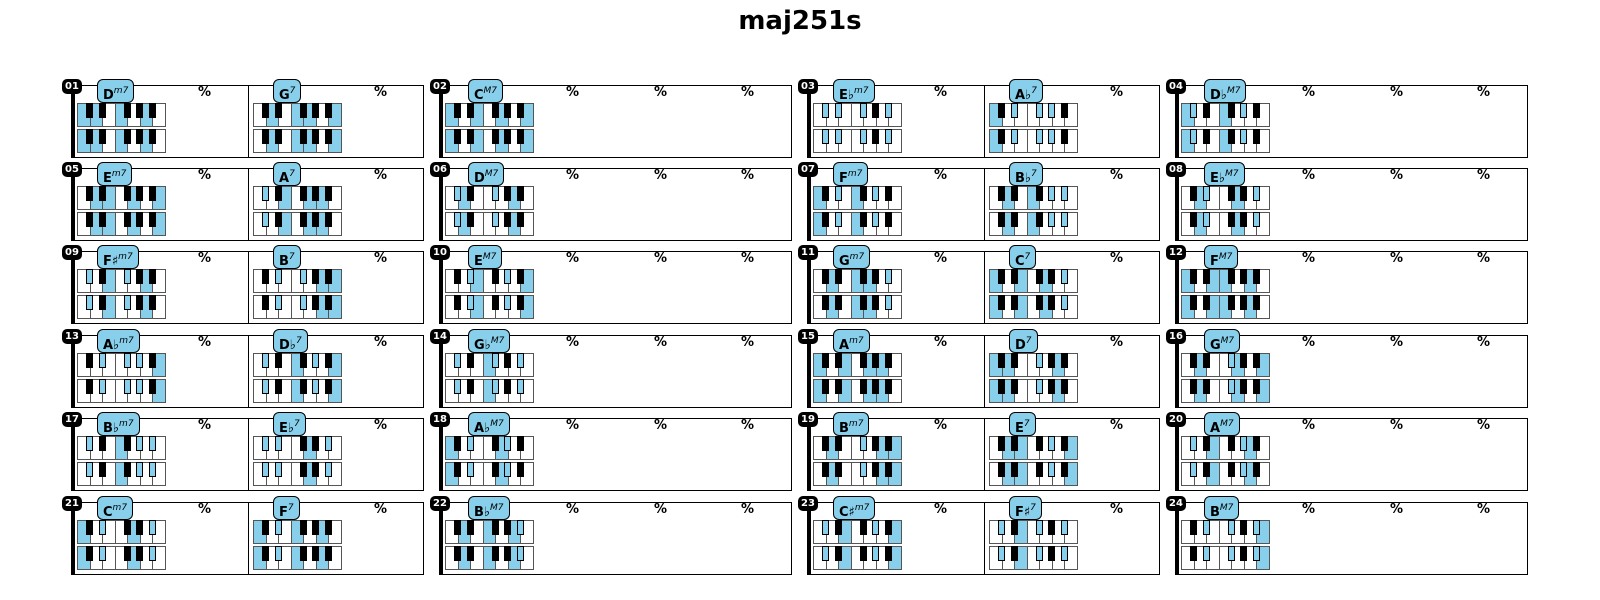  I want to click on chord-number-badge: 02, so click(440, 86).